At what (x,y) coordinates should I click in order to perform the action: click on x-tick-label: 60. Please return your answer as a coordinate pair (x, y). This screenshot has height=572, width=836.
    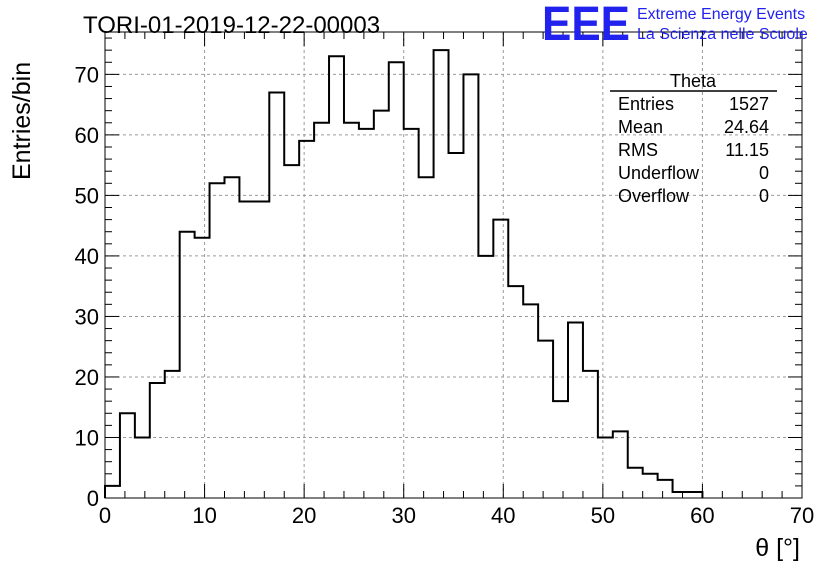
    Looking at the image, I should click on (702, 515).